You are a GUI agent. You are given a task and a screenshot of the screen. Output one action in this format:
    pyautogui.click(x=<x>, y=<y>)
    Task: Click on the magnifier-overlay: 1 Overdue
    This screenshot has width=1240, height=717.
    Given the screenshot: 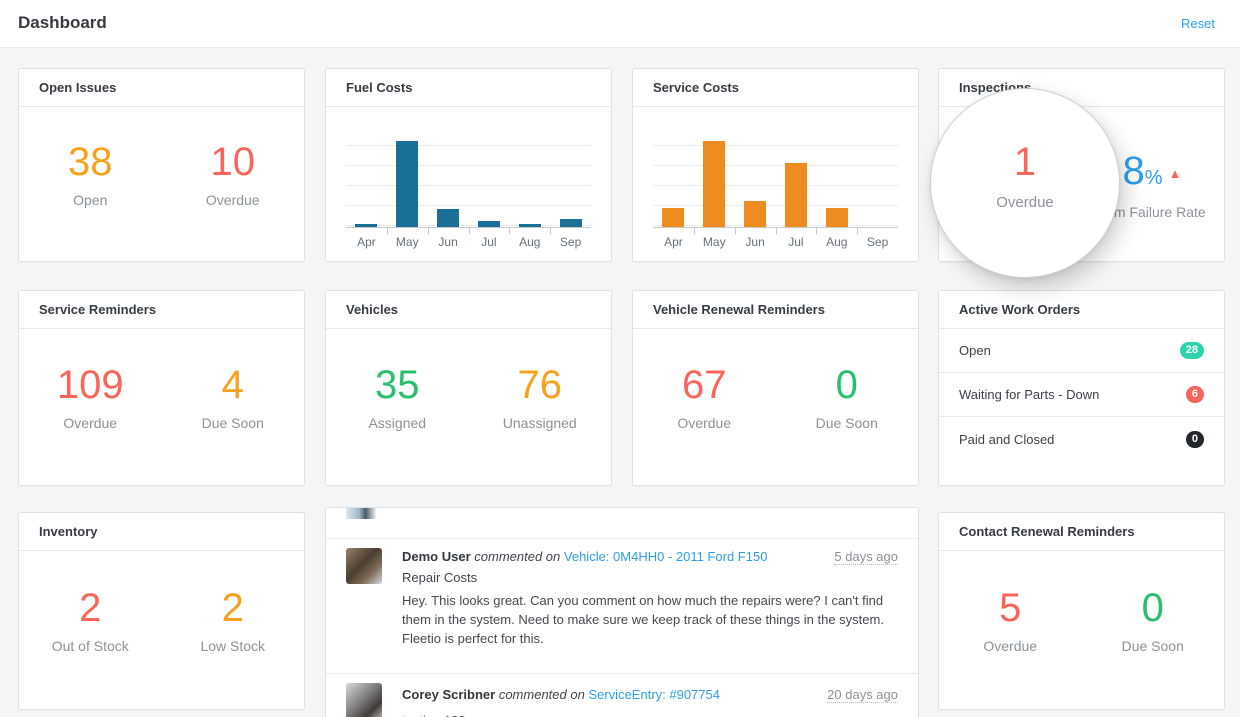 What is the action you would take?
    pyautogui.click(x=1025, y=183)
    